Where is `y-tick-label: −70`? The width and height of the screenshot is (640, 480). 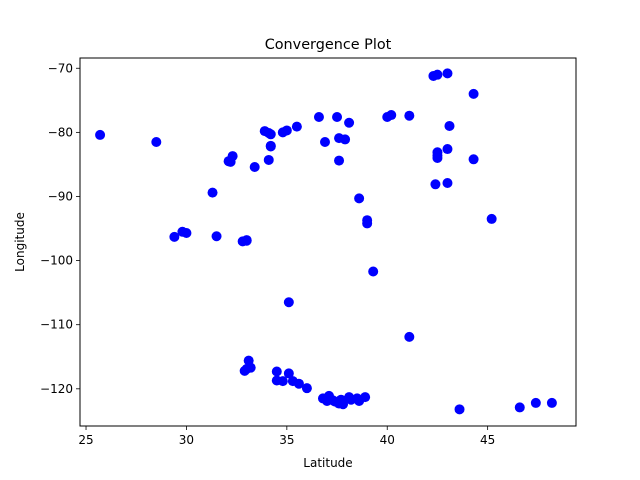 y-tick-label: −70 is located at coordinates (60, 68).